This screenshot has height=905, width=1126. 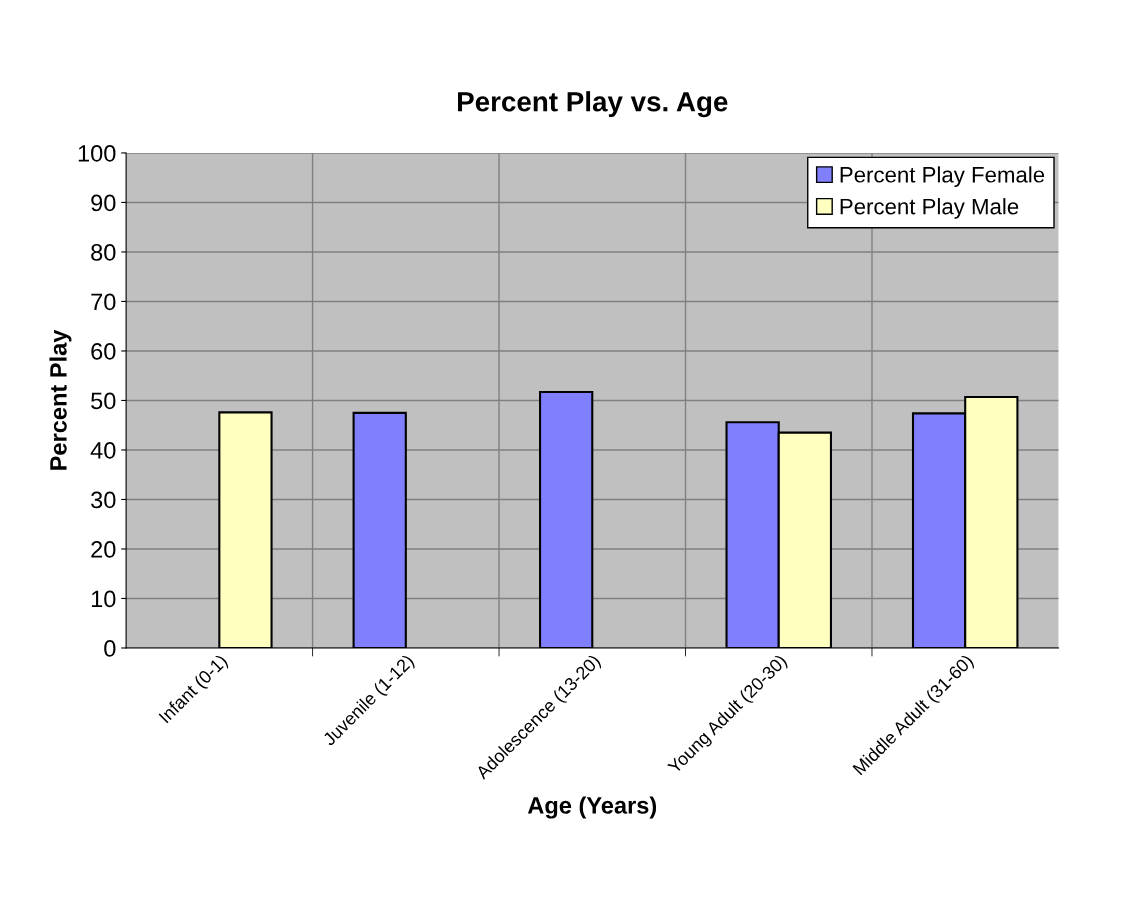 What do you see at coordinates (103, 203) in the screenshot?
I see `y-tick-label: 90` at bounding box center [103, 203].